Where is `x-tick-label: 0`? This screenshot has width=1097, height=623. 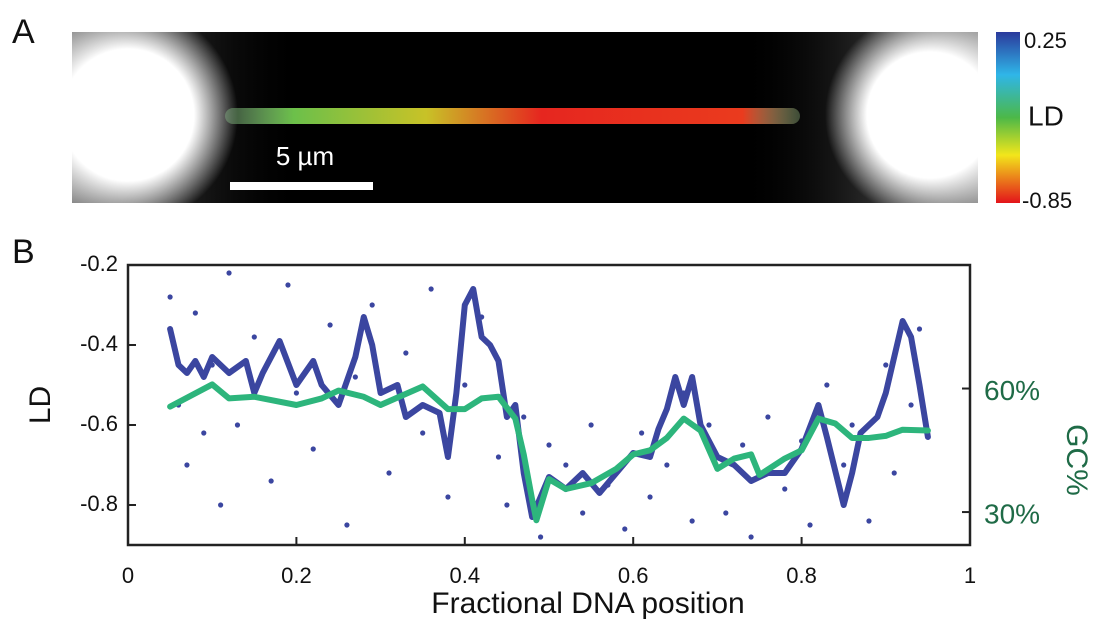 x-tick-label: 0 is located at coordinates (128, 575).